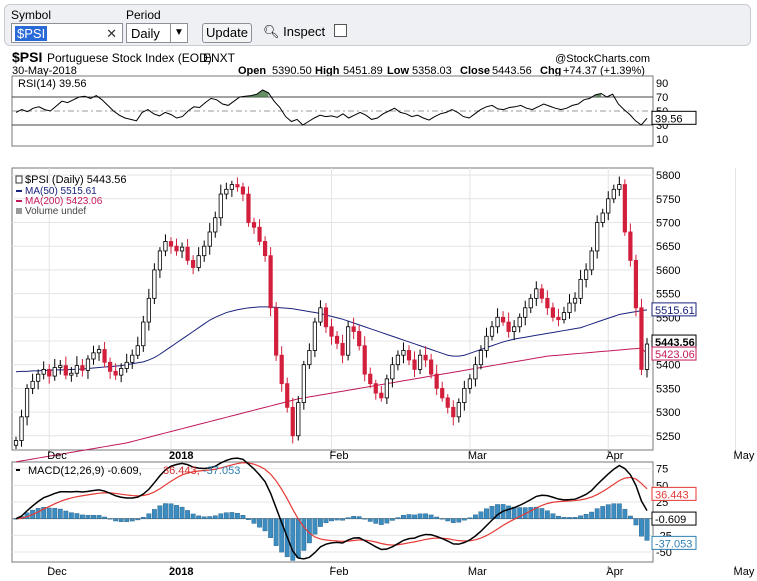 The height and width of the screenshot is (581, 757). Describe the element at coordinates (67, 33) in the screenshot. I see `symbol-input: $PSI ✕` at that location.